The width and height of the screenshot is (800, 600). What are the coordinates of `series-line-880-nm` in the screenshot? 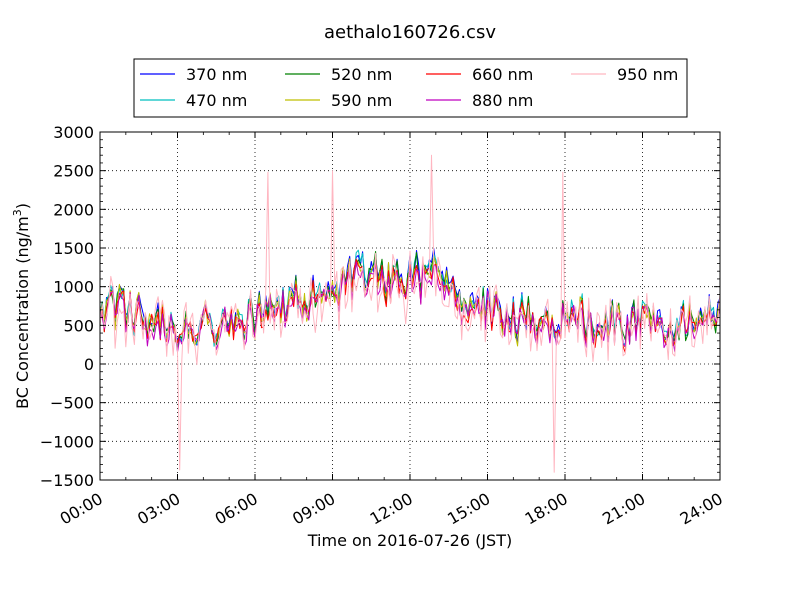 It's located at (410, 307).